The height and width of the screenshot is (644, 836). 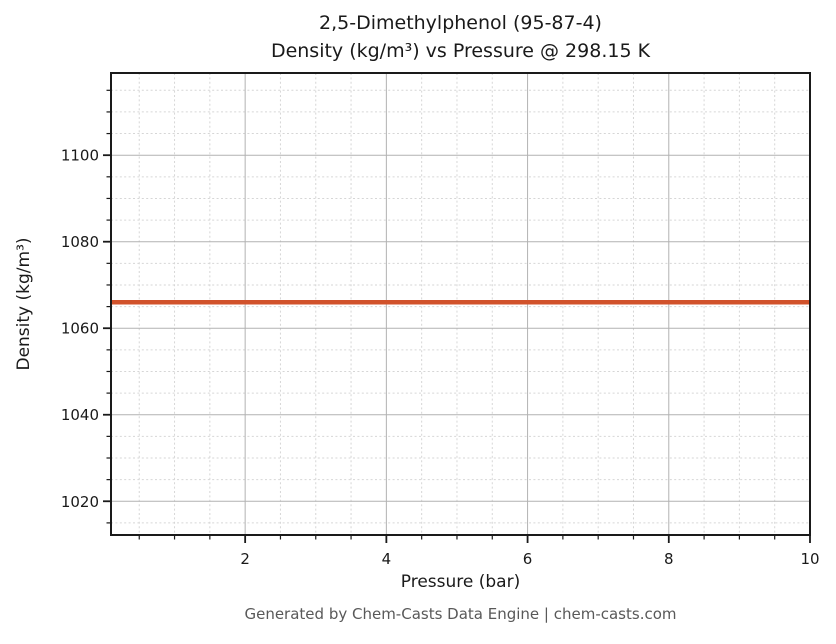 I want to click on x-axis-label: Pressure (bar), so click(x=460, y=582).